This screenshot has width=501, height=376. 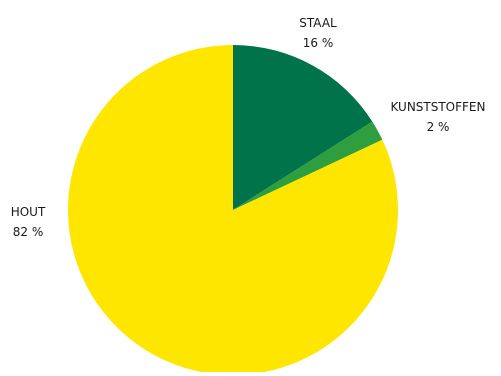 What do you see at coordinates (318, 23) in the screenshot?
I see `slice-label-staal: STAAL` at bounding box center [318, 23].